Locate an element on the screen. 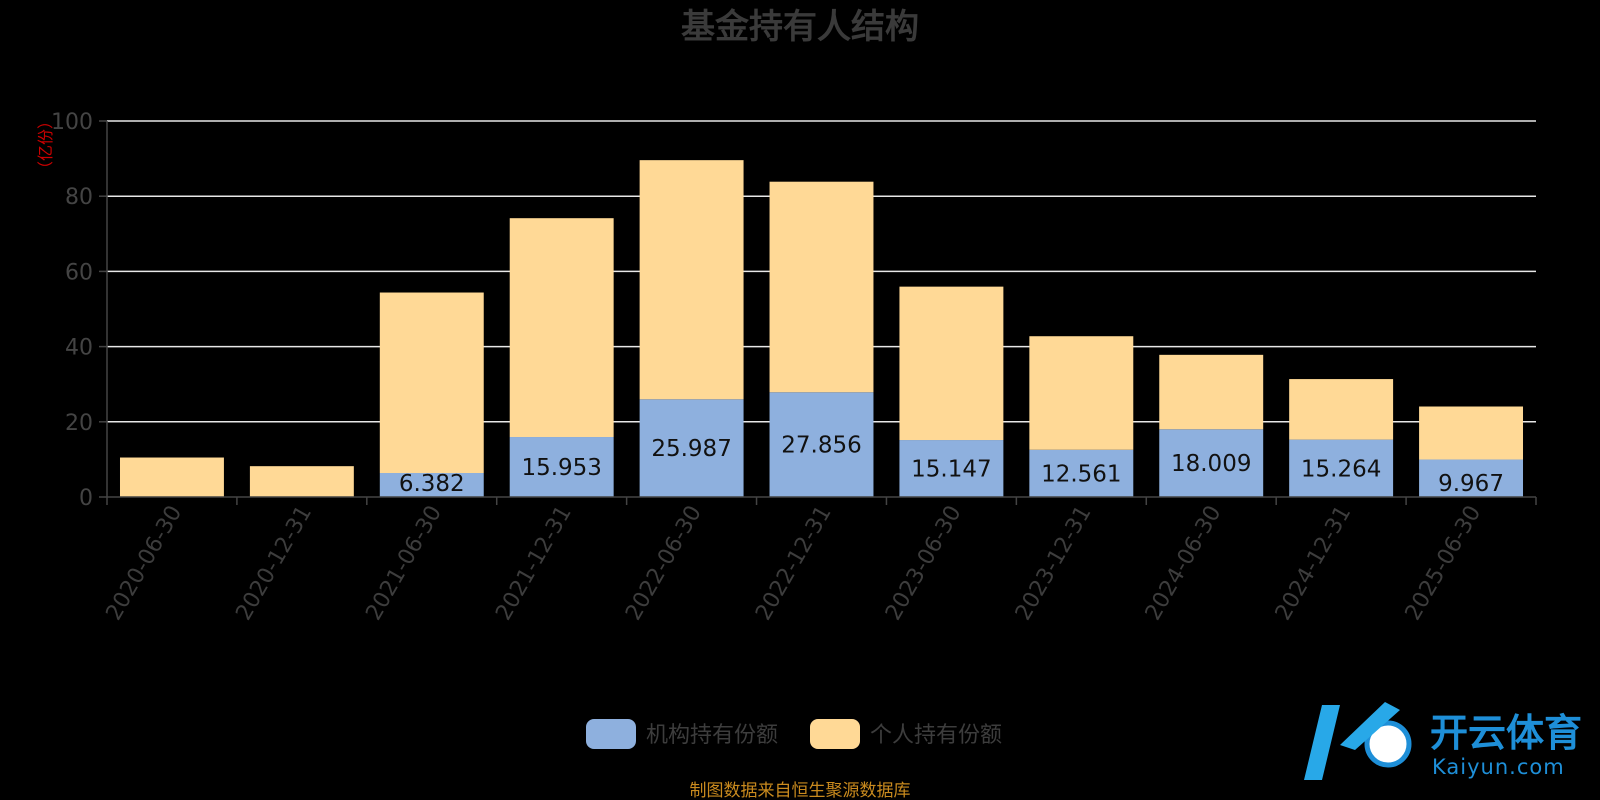  y-tick-label: 100 is located at coordinates (72, 122).